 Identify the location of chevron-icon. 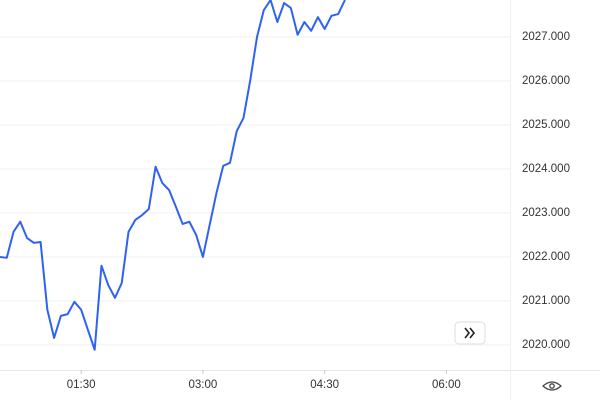
(470, 333).